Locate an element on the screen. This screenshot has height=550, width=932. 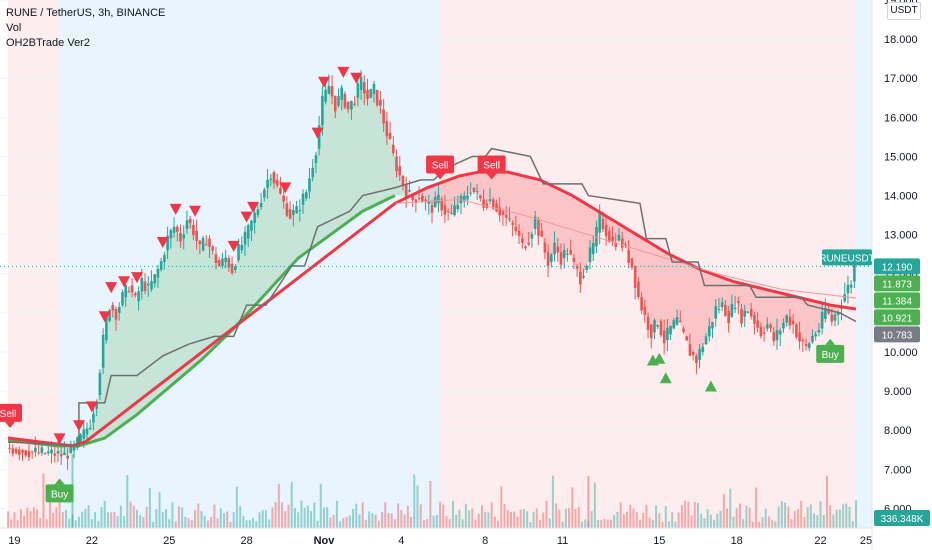
sell-arrow-icon is located at coordinates (59, 439).